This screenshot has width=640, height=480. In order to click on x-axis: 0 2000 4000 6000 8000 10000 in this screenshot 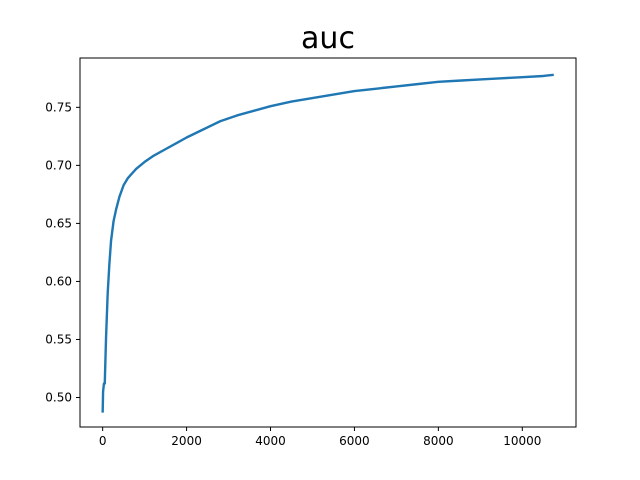, I will do `click(320, 437)`.